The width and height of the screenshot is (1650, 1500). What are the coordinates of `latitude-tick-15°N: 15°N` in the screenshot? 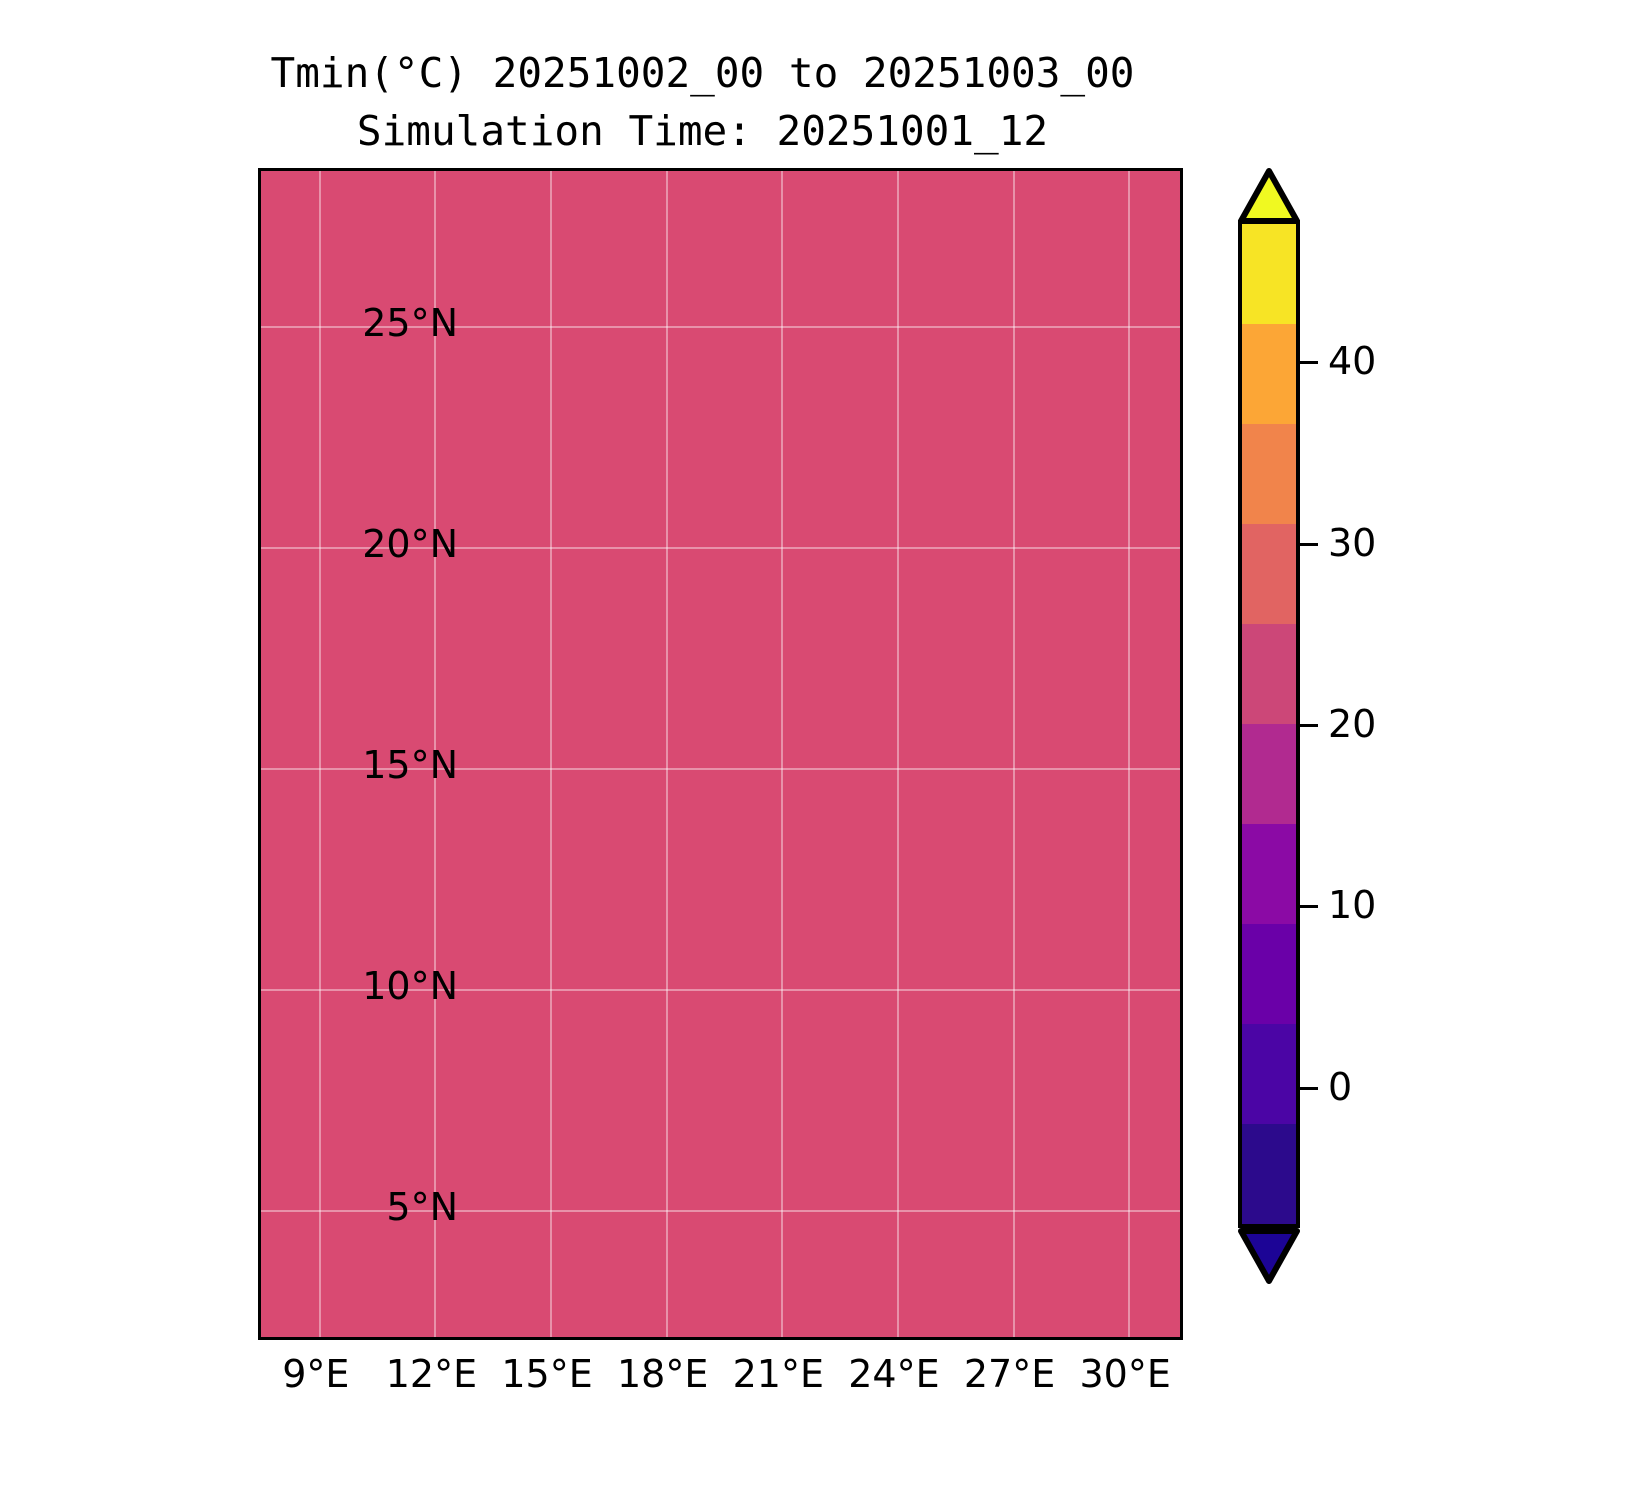 It's located at (410, 765).